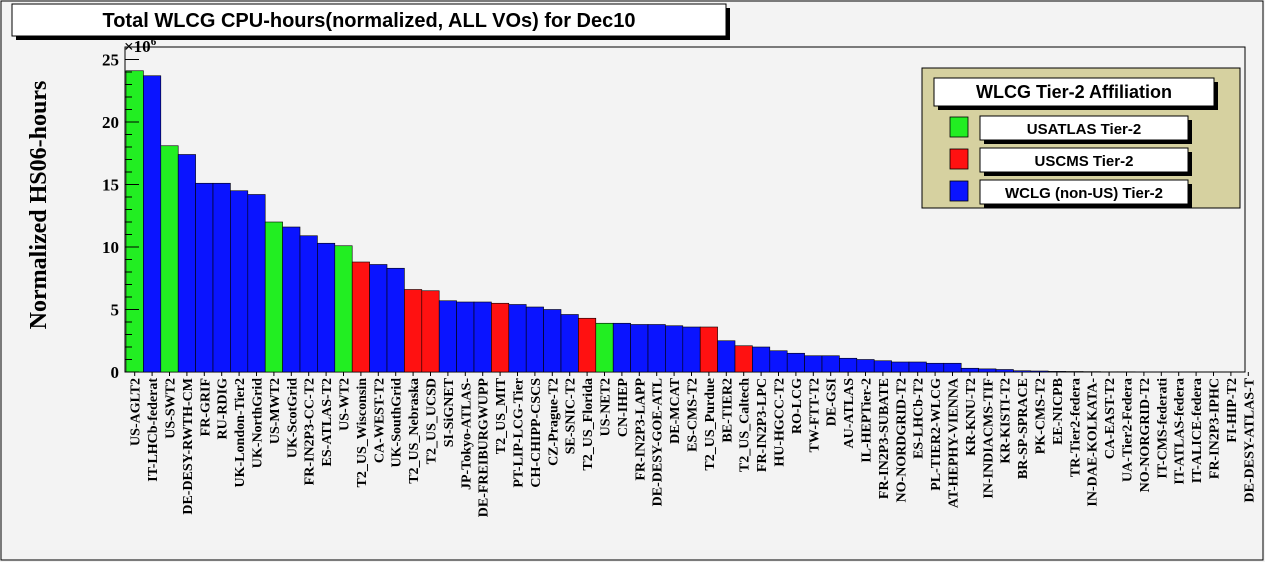  I want to click on bar-uk-scotgrid, so click(291, 299).